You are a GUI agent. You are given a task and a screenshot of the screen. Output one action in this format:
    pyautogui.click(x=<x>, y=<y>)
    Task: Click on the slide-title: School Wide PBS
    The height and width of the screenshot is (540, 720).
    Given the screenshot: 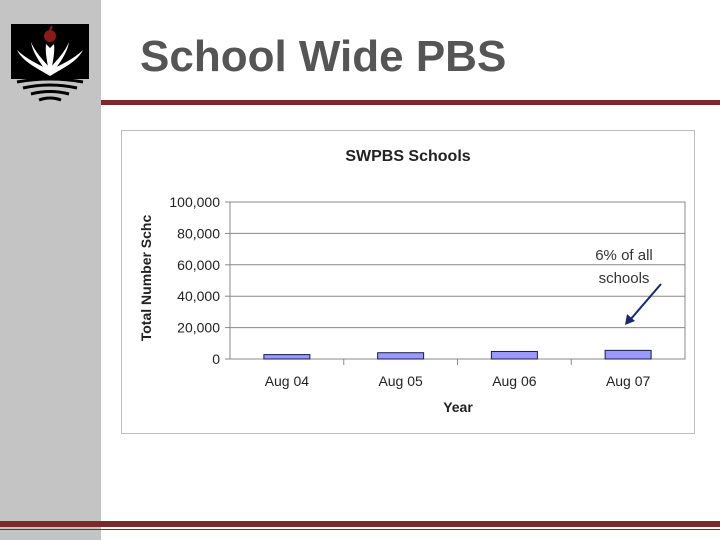 What is the action you would take?
    pyautogui.click(x=323, y=56)
    